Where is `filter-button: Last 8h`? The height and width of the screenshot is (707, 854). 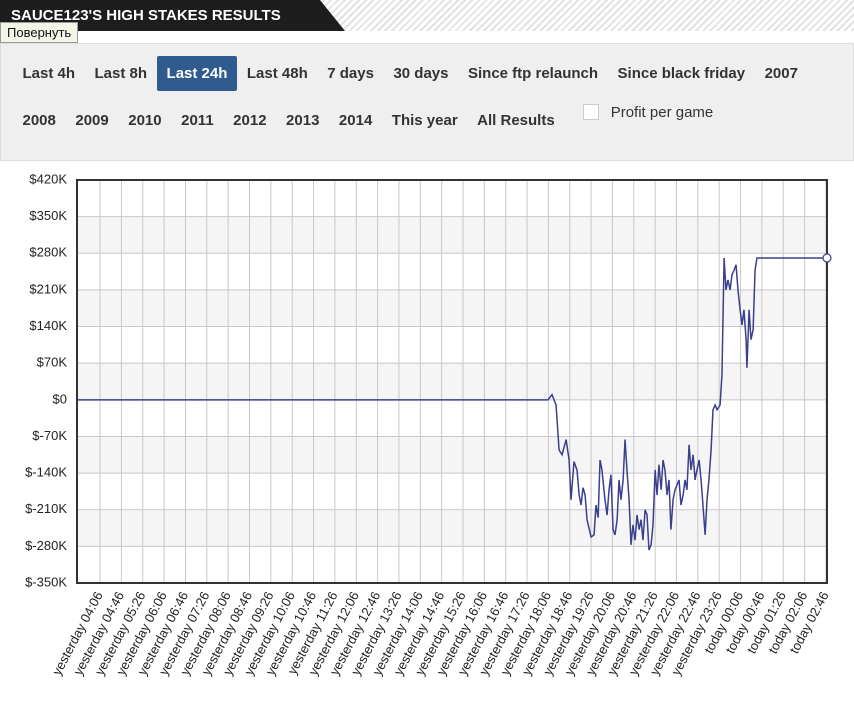 filter-button: Last 8h is located at coordinates (121, 73).